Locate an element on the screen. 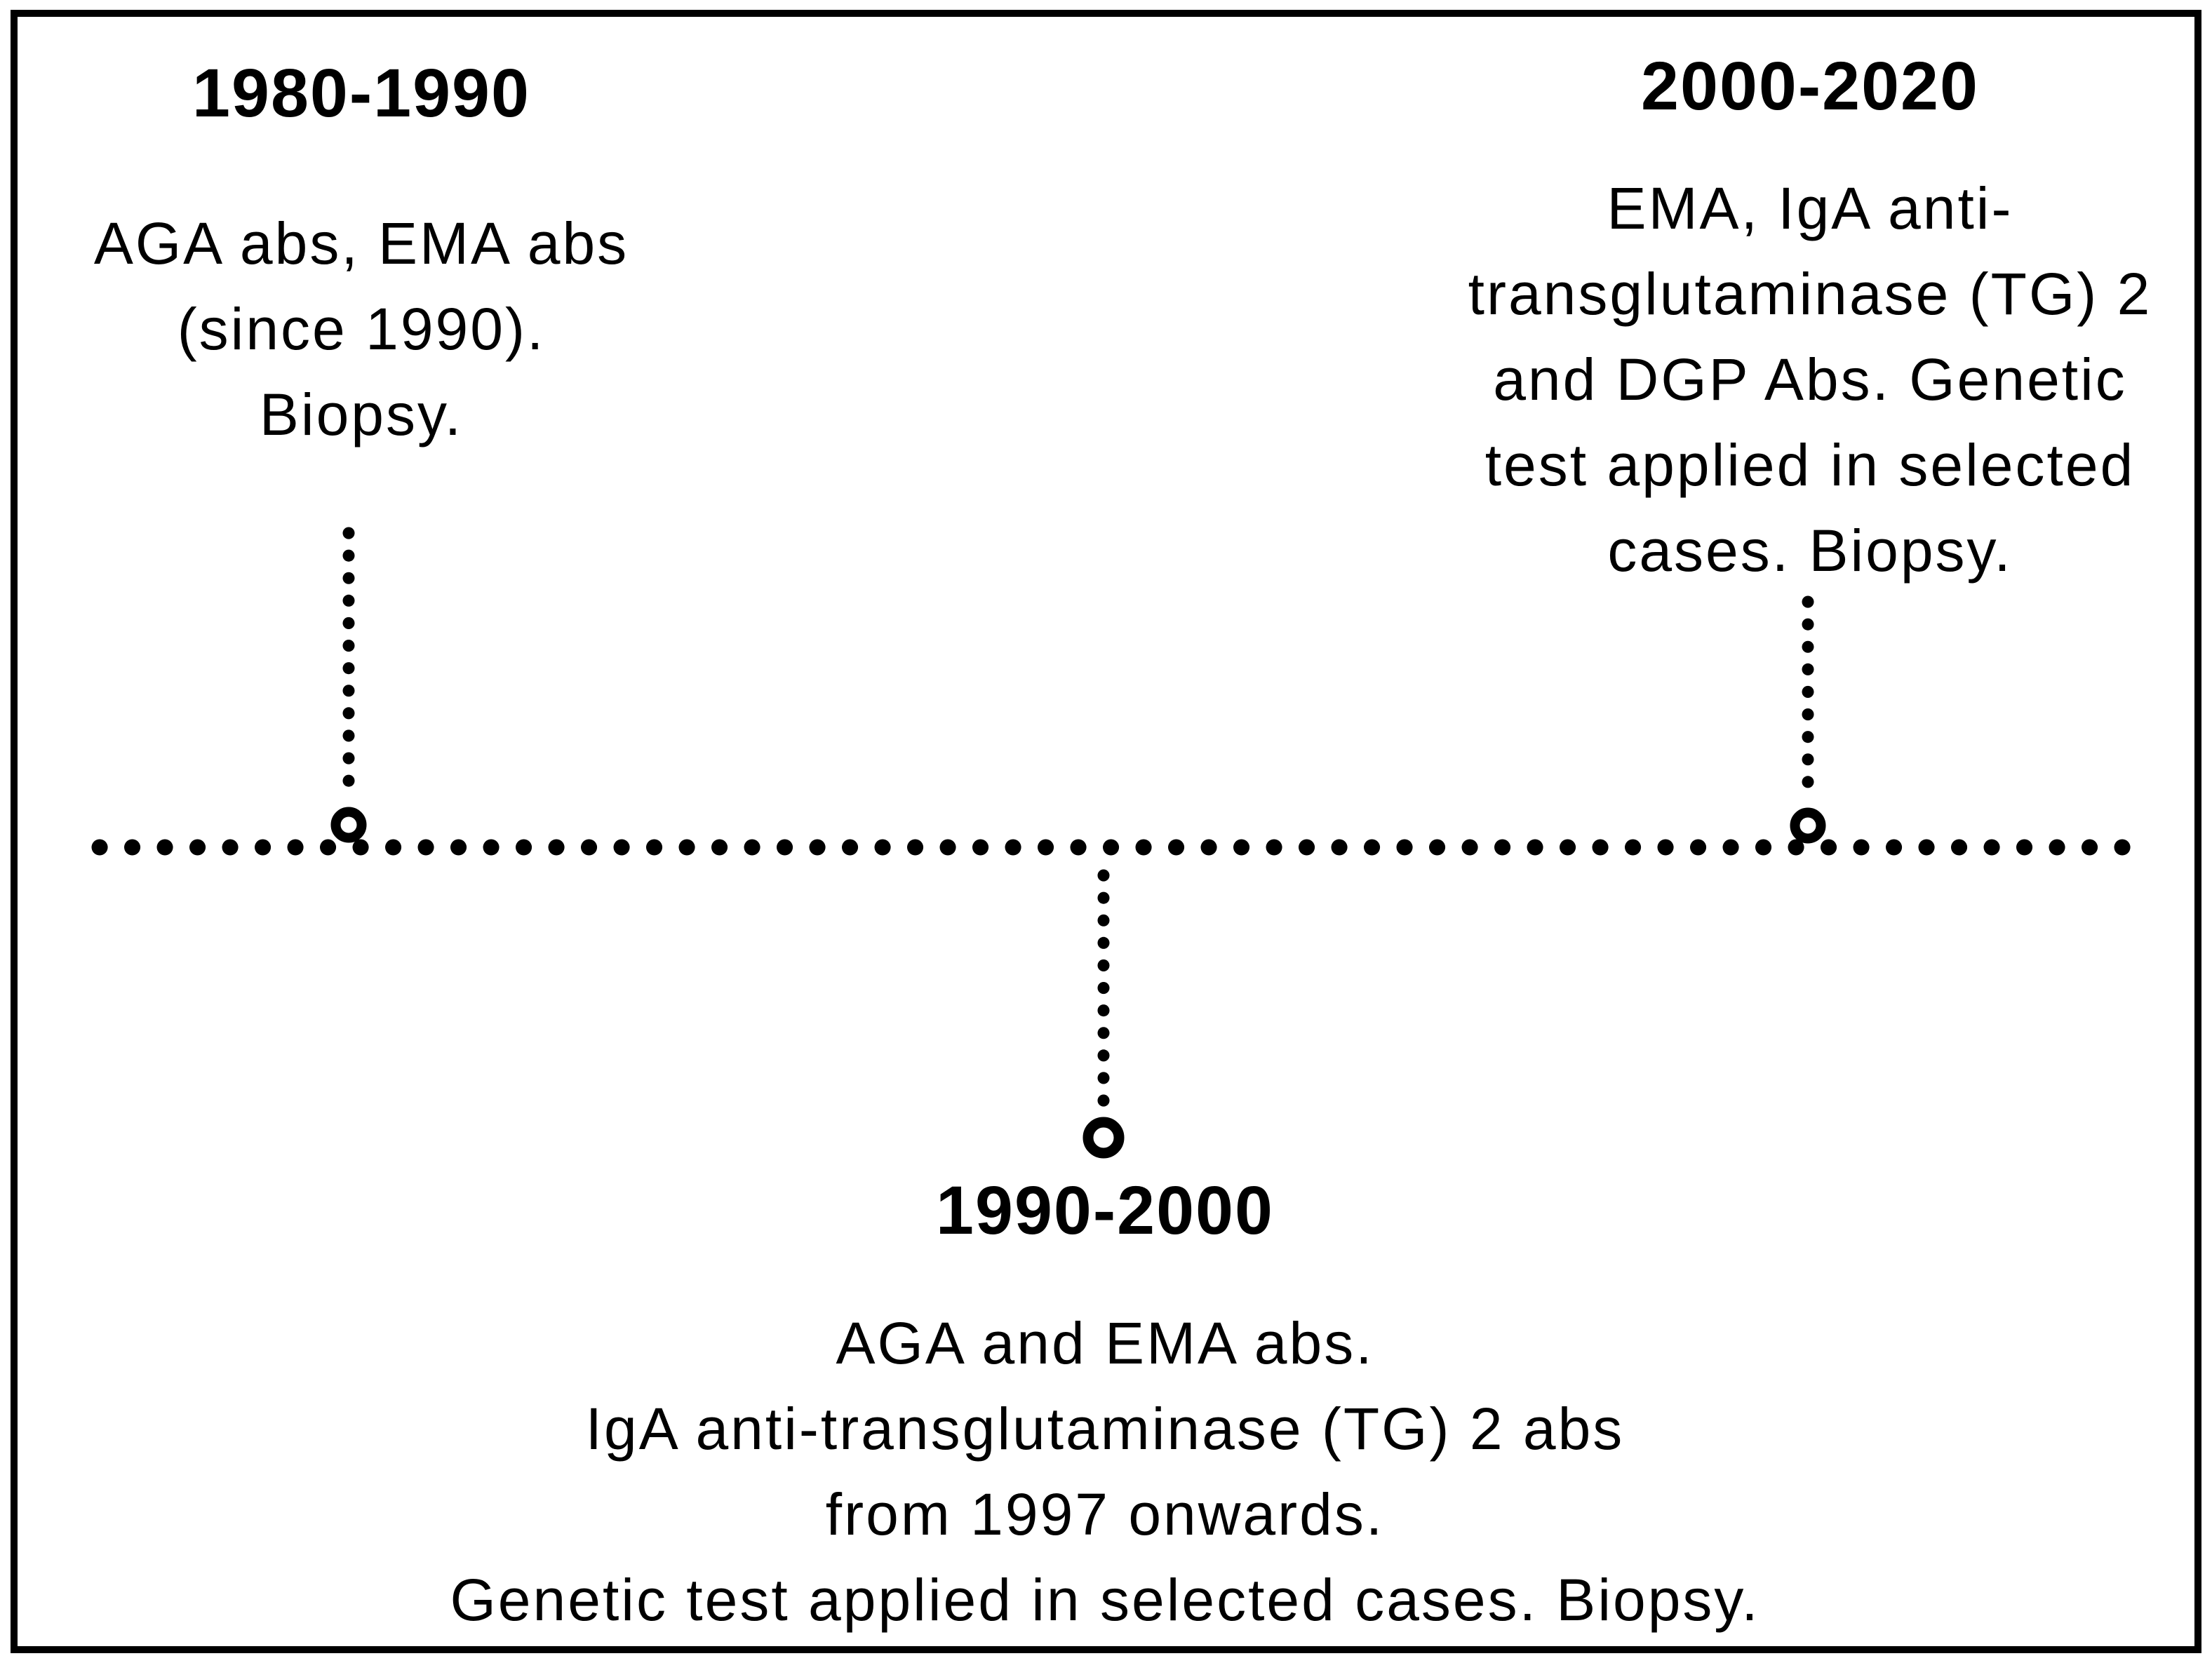 Image resolution: width=2212 pixels, height=1663 pixels. description-line: transglutaminase (TG) 2 is located at coordinates (1810, 294).